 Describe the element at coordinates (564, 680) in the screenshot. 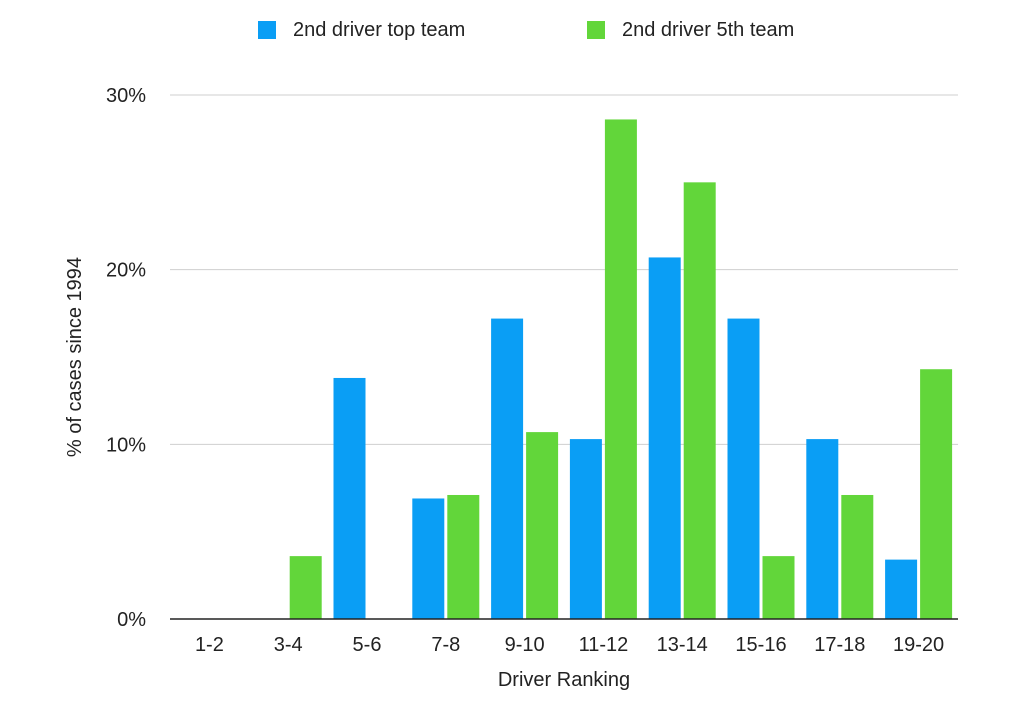

I see `x-axis-label: Driver Ranking` at that location.